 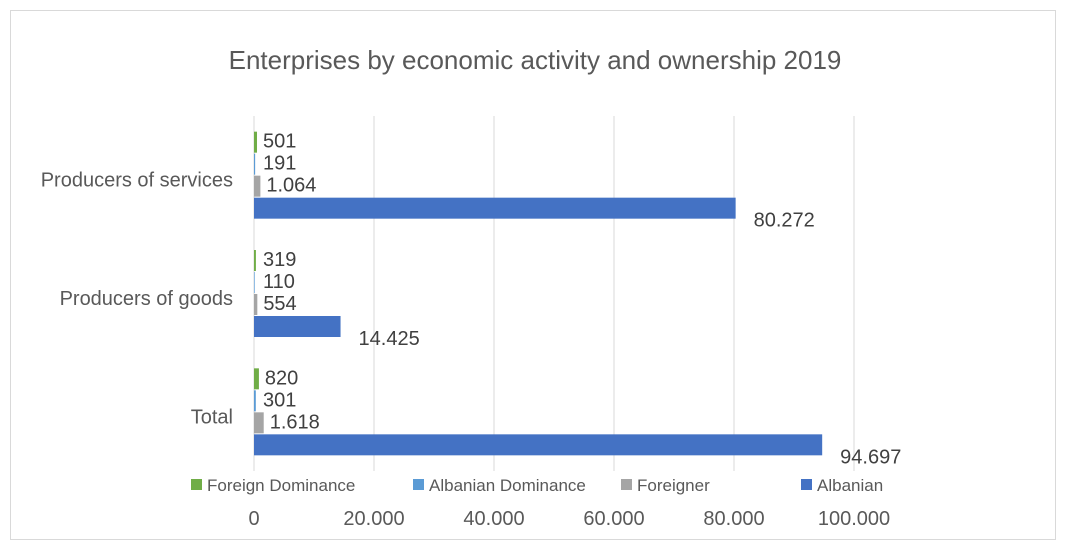 I want to click on data-label: 14.425, so click(x=389, y=339).